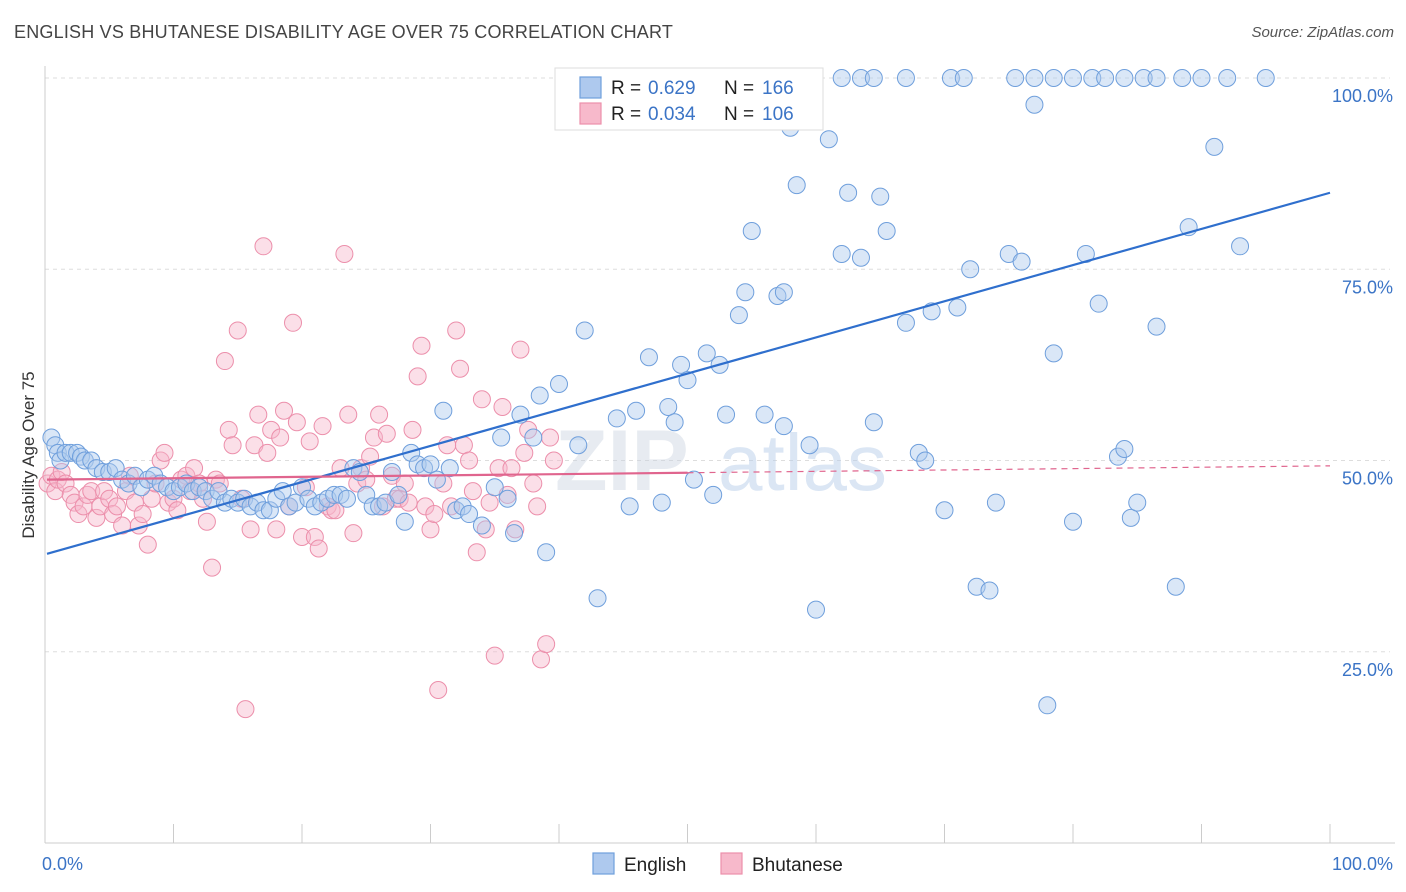  Describe the element at coordinates (622, 461) in the screenshot. I see `watermark-zip: ZIP` at that location.